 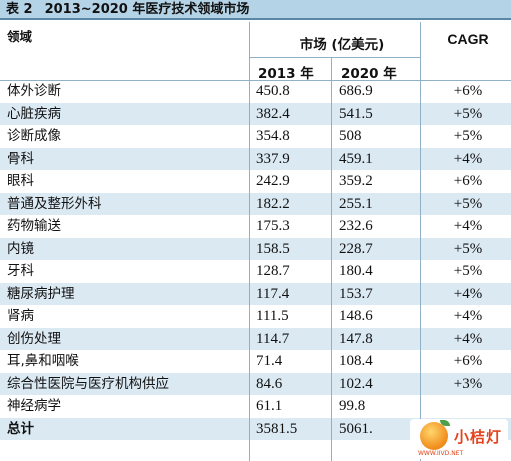 I want to click on cell-field: 创伤处理, so click(x=34, y=338).